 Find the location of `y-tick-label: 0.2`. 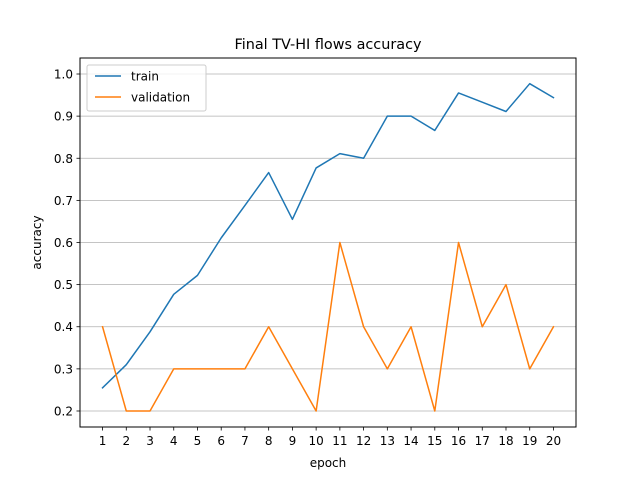

y-tick-label: 0.2 is located at coordinates (63, 411).